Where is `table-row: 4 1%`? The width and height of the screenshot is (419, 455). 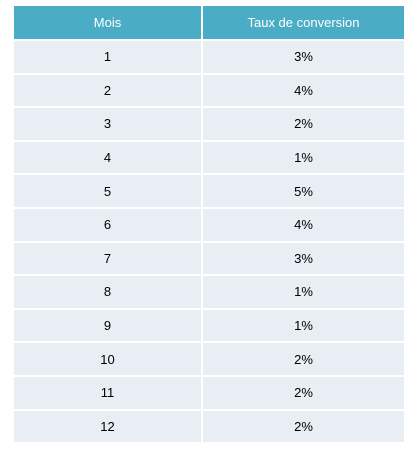 table-row: 4 1% is located at coordinates (209, 158).